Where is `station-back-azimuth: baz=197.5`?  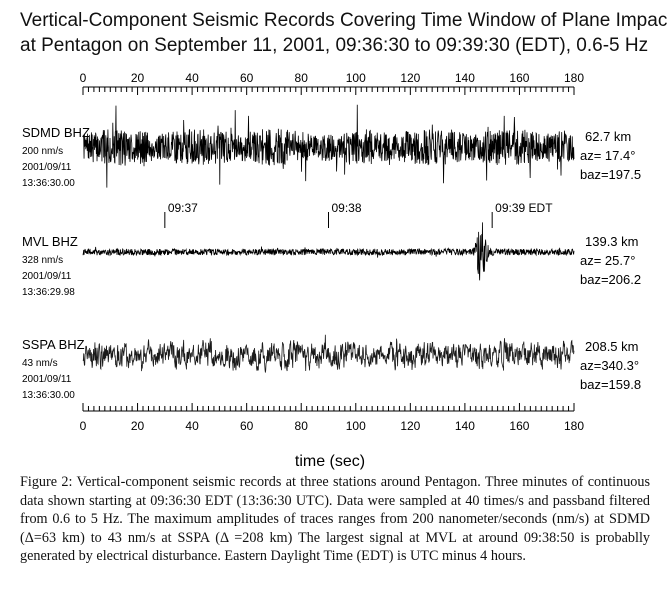
station-back-azimuth: baz=197.5 is located at coordinates (610, 174).